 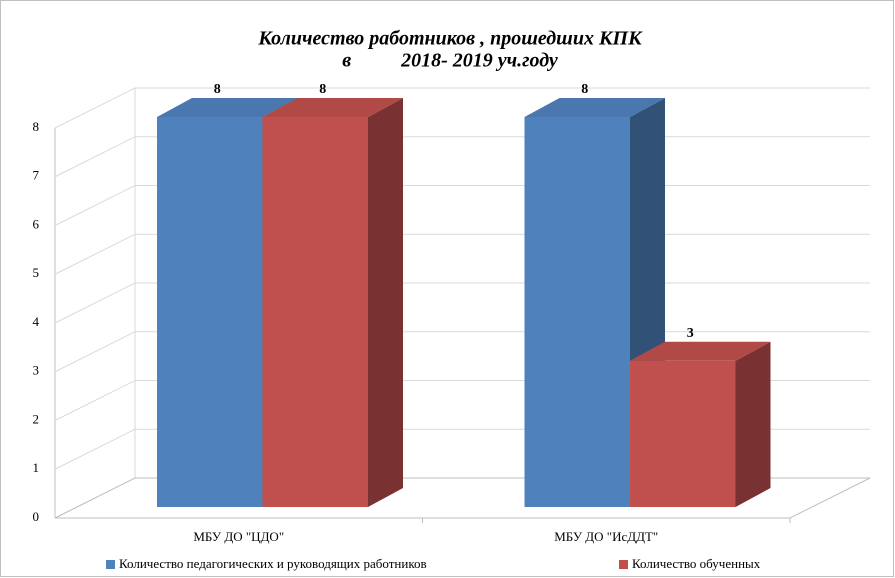 What do you see at coordinates (462, 498) in the screenshot?
I see `floor` at bounding box center [462, 498].